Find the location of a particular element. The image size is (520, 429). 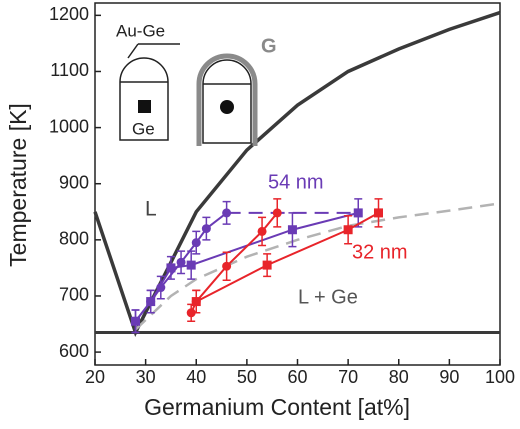

inset-right is located at coordinates (227, 99).